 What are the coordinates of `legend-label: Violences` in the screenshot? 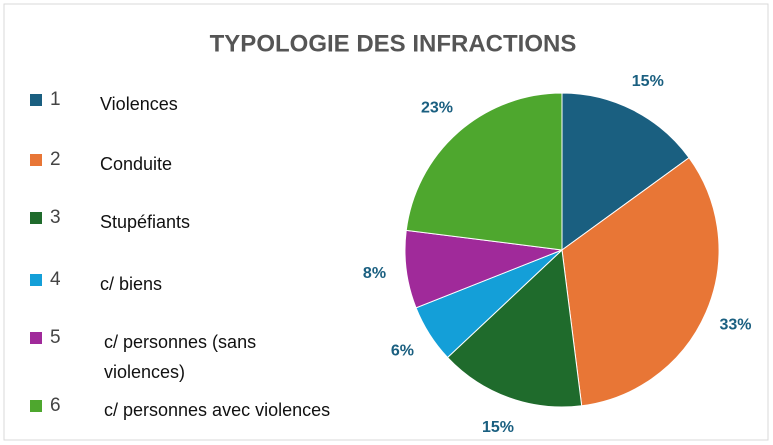 It's located at (139, 104).